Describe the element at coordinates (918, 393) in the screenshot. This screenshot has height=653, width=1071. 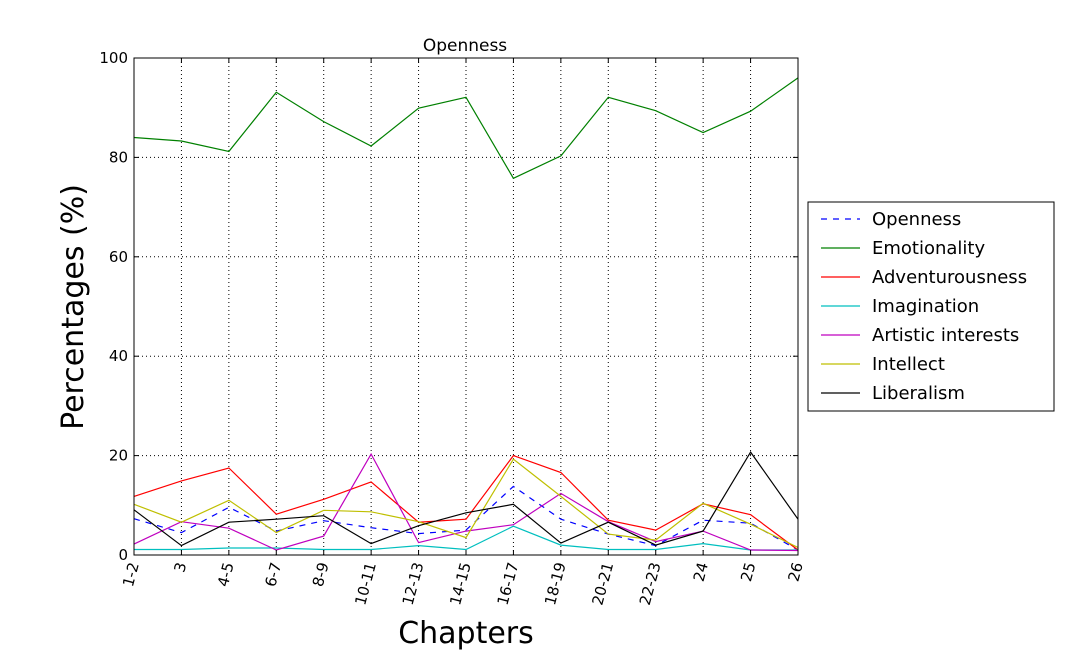
I see `legend-label: Liberalism` at that location.